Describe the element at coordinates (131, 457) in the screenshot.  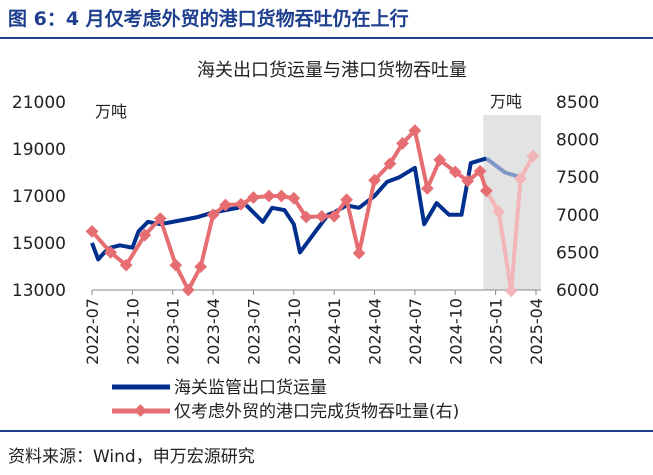
I see `source-note: 资料来源：Wind，申万宏源研究` at that location.